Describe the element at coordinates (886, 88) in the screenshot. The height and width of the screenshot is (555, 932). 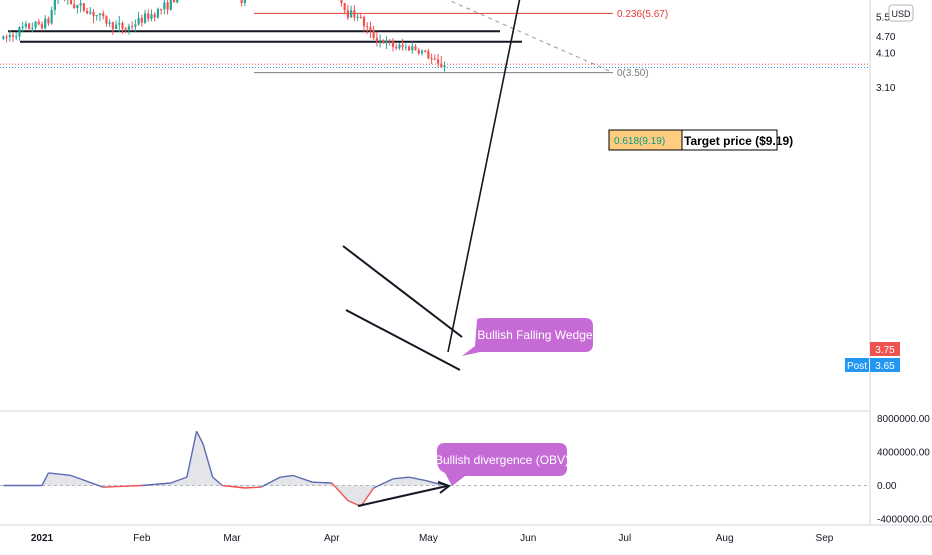
I see `price-tick-label: 3.10` at that location.